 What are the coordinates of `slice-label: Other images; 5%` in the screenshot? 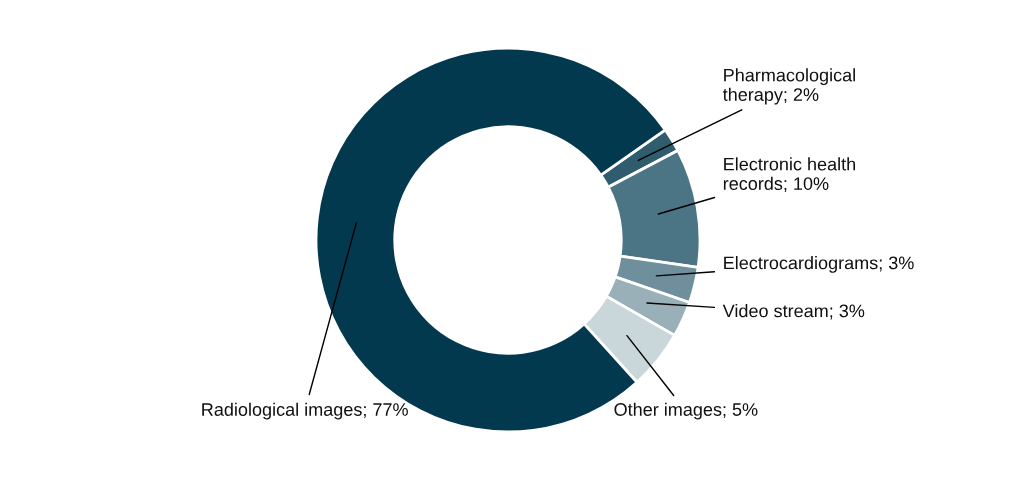 It's located at (686, 411).